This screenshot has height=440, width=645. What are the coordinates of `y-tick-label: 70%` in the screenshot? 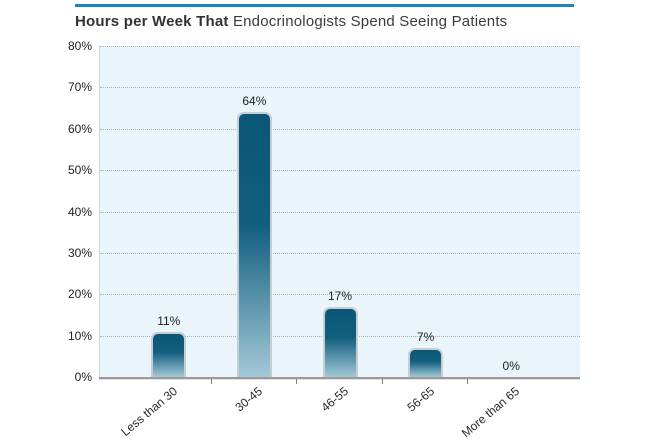 It's located at (79, 87).